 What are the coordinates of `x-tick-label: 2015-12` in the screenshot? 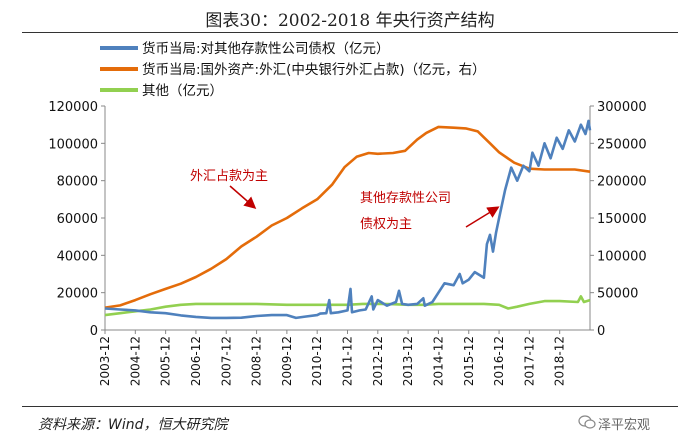 It's located at (469, 361).